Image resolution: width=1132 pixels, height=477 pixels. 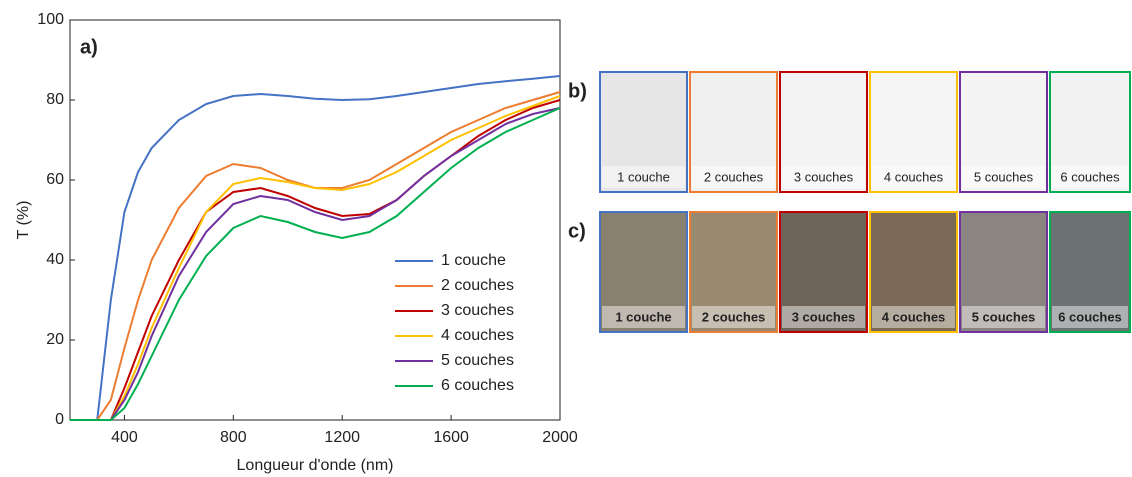 What do you see at coordinates (477, 385) in the screenshot?
I see `legend-label: 6 couches` at bounding box center [477, 385].